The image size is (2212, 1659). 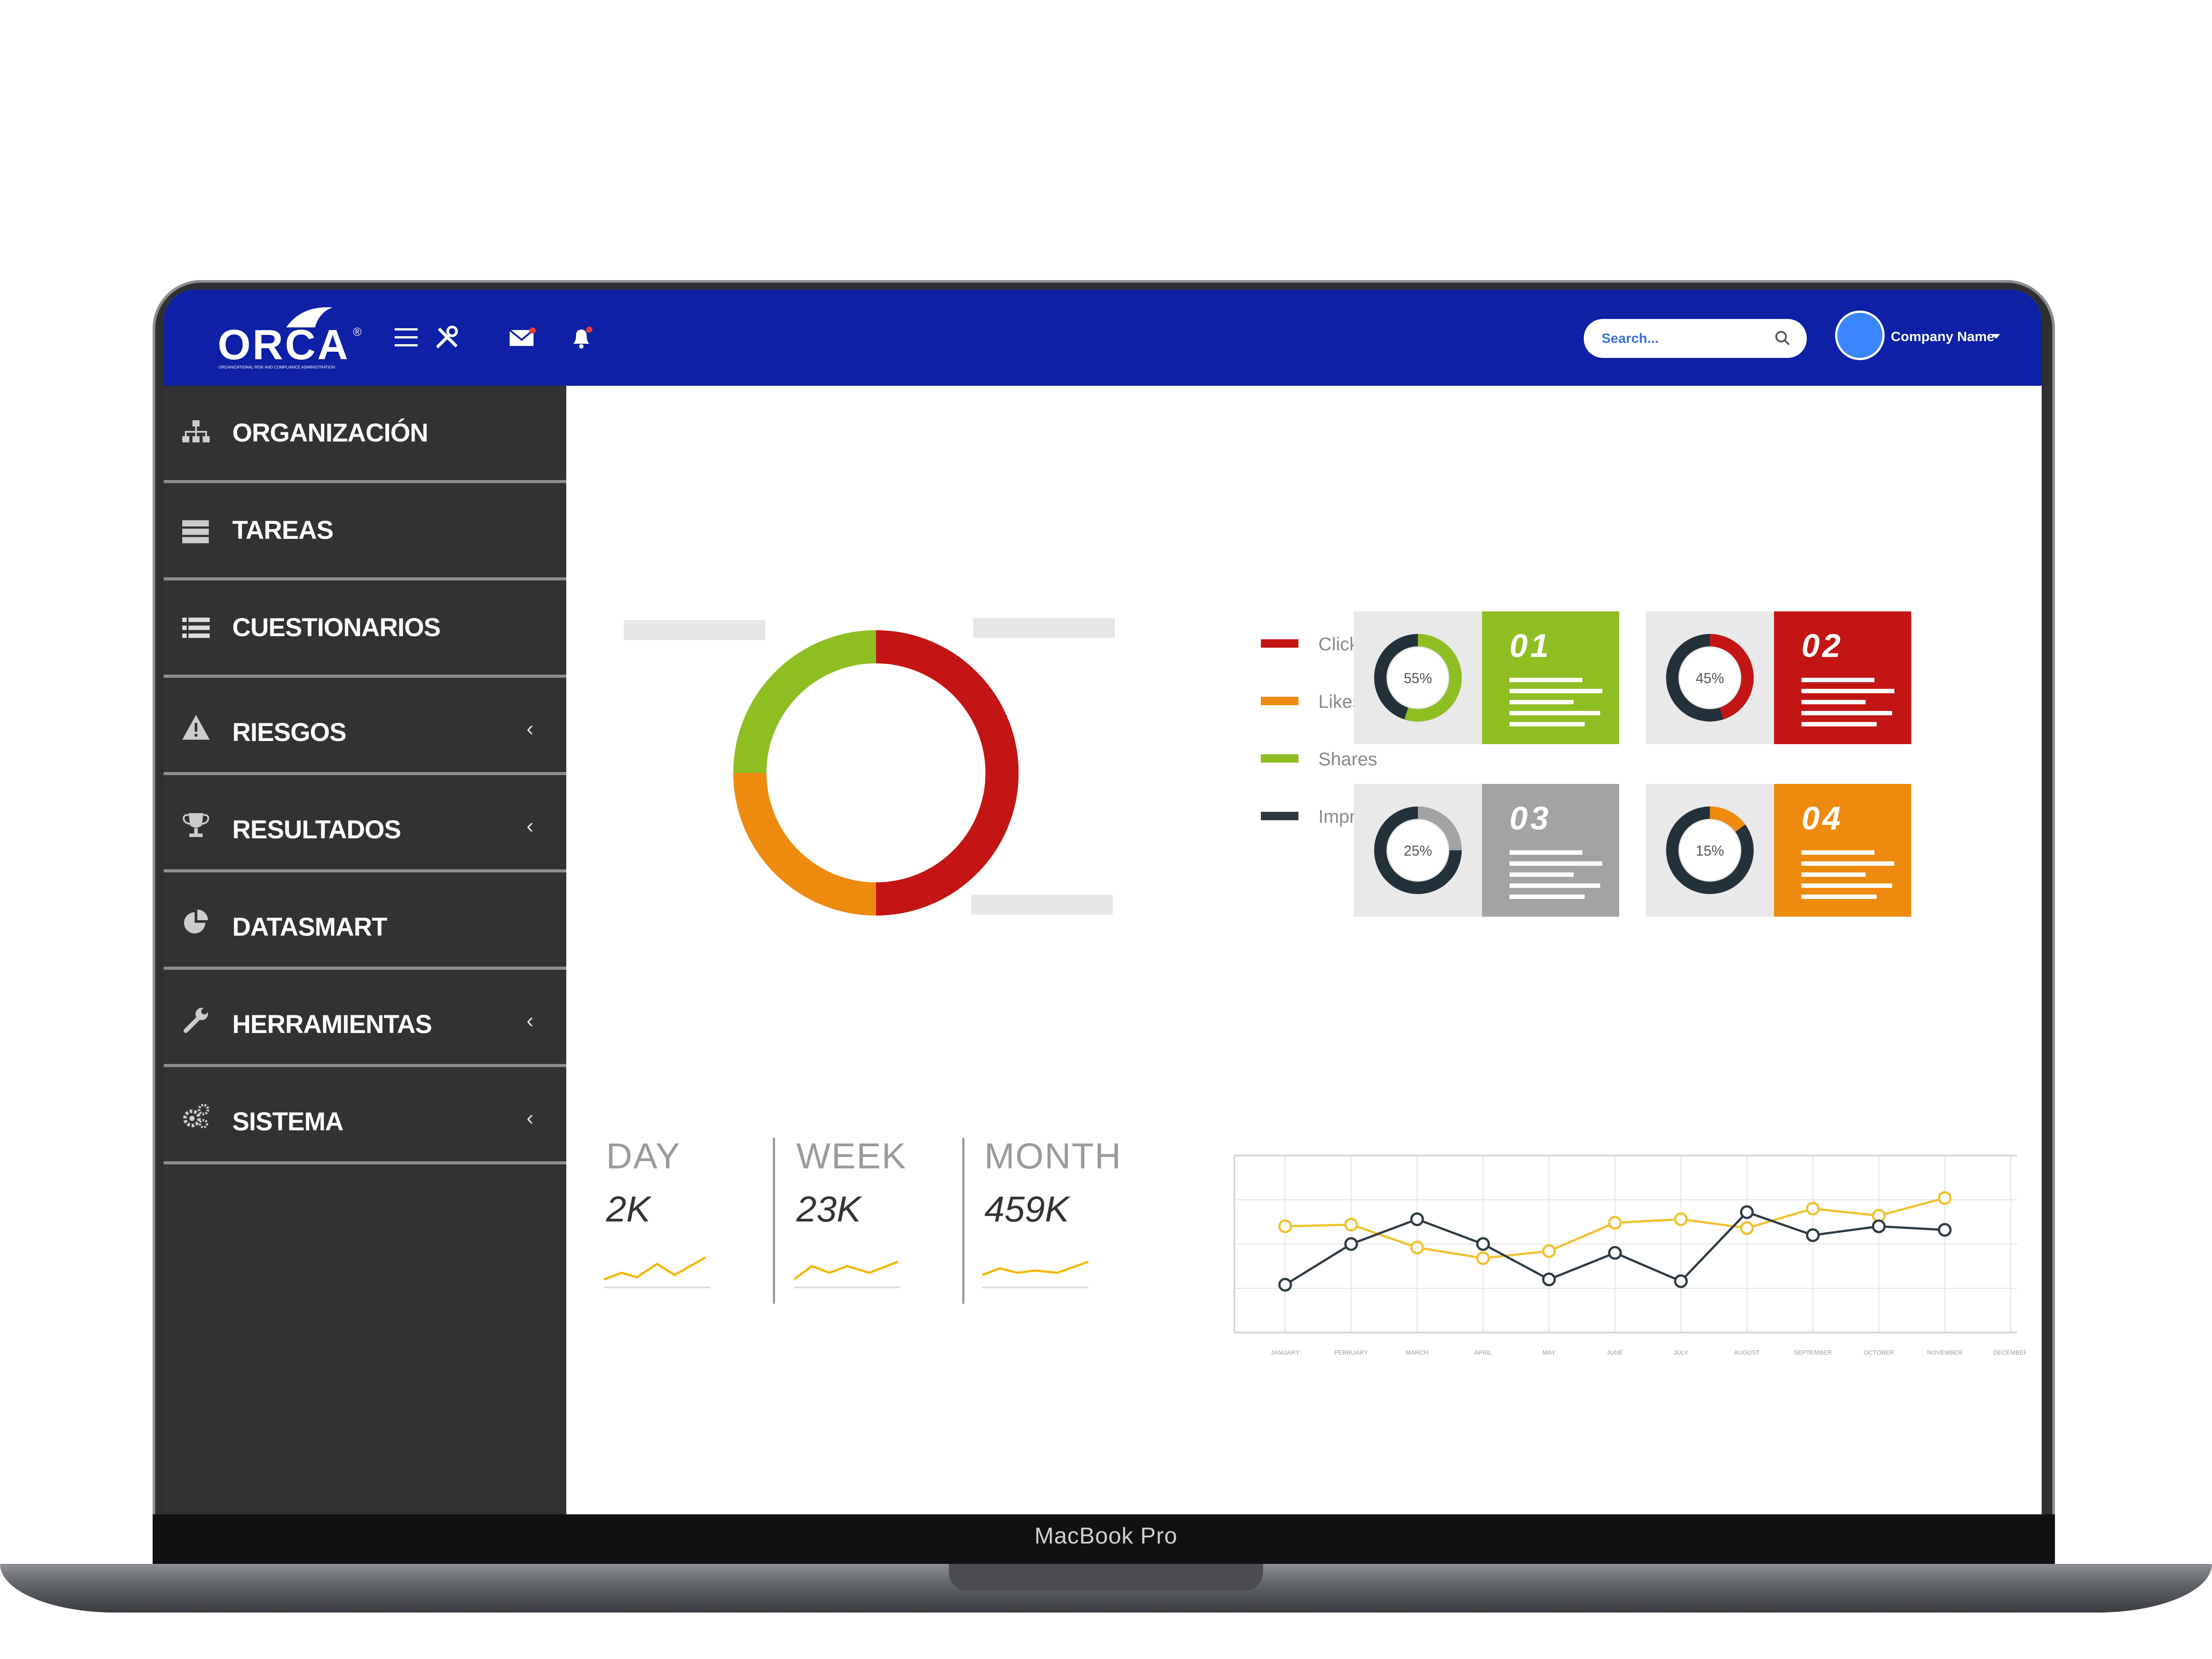 I want to click on search-icon, so click(x=1783, y=338).